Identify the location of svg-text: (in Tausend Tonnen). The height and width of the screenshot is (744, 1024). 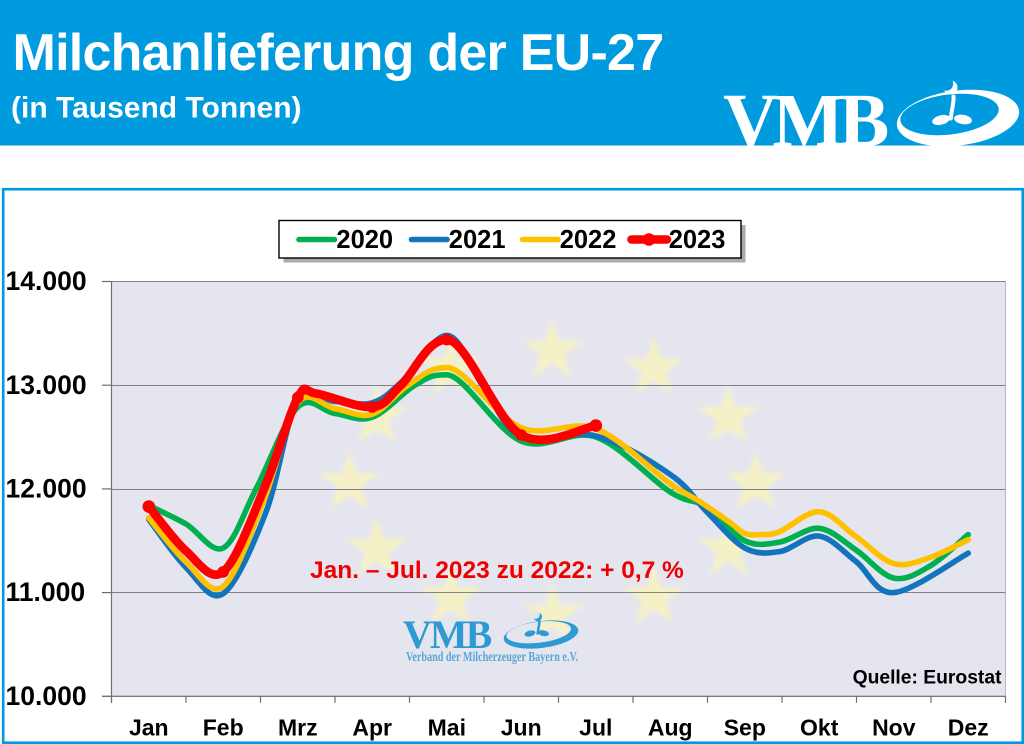
(156, 108).